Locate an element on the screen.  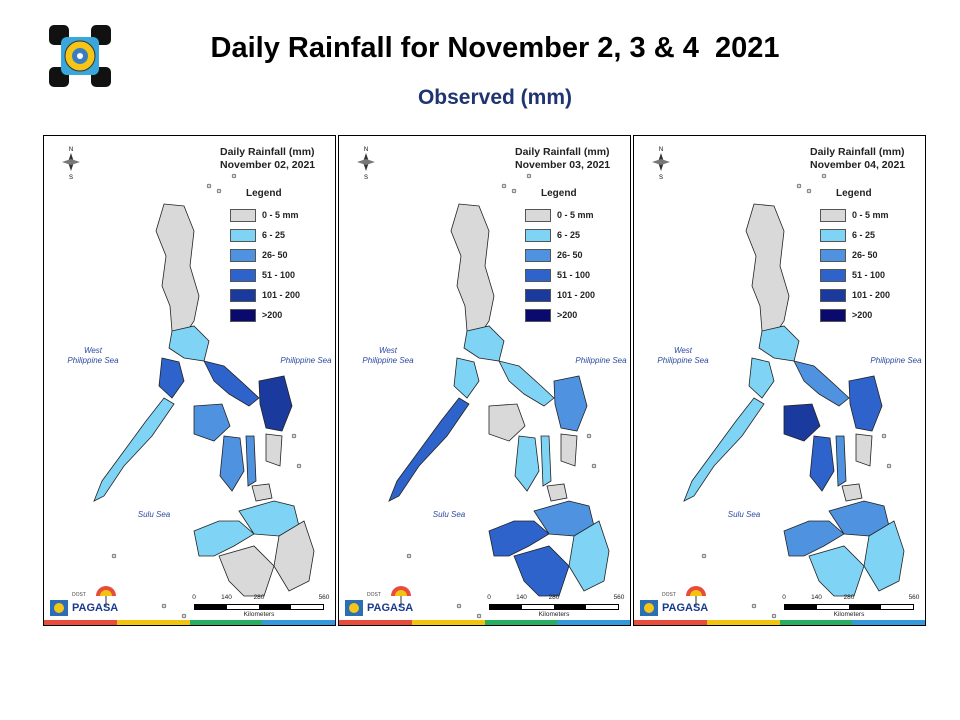
legend-label: >200 is located at coordinates (272, 315).